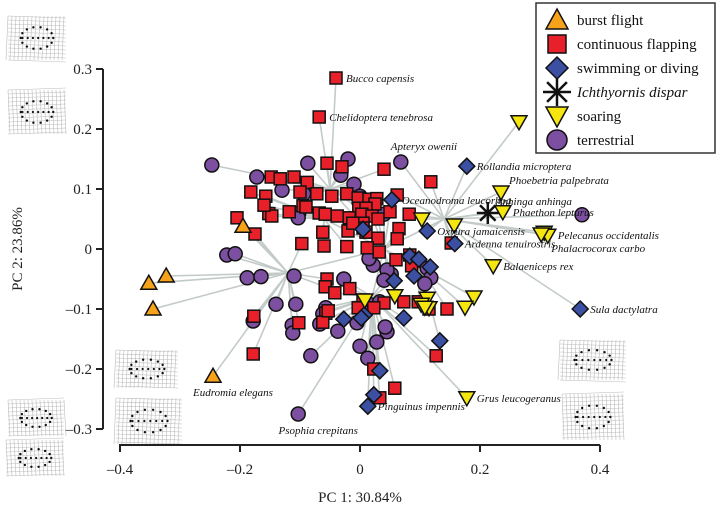 The image size is (721, 514). What do you see at coordinates (597, 249) in the screenshot?
I see `species-label: Phalacrocorax carbo` at bounding box center [597, 249].